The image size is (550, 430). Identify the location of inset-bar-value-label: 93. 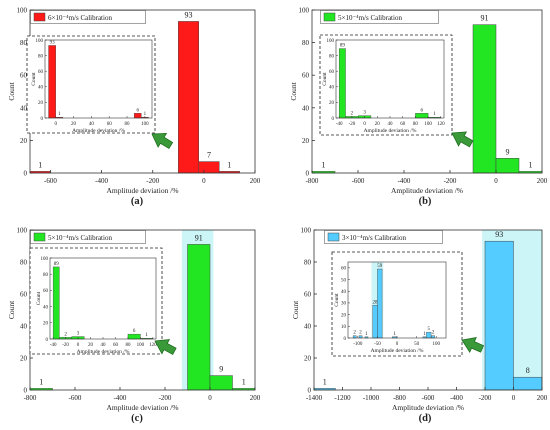
(53, 42).